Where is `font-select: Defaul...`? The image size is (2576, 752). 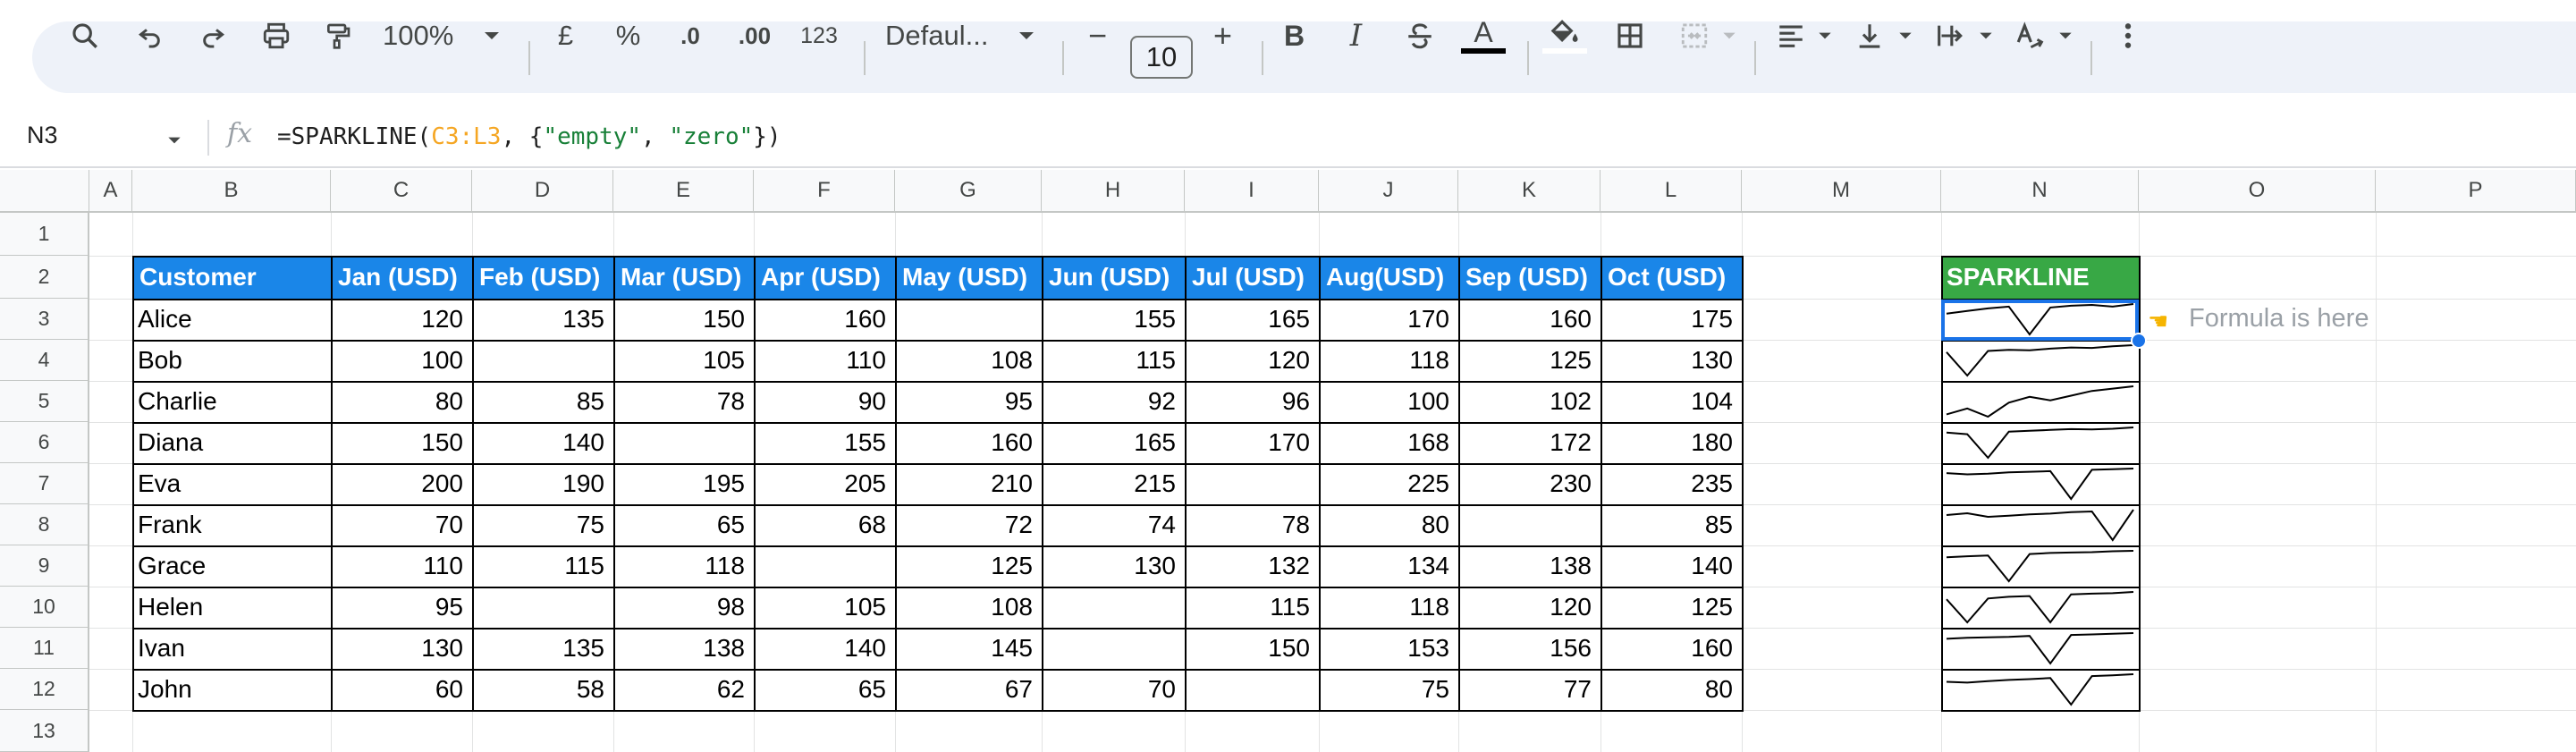 font-select: Defaul... is located at coordinates (943, 36).